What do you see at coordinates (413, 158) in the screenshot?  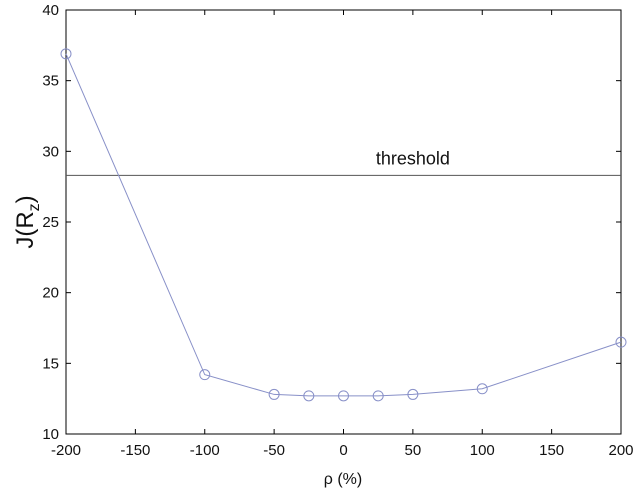 I see `threshold-label: threshold` at bounding box center [413, 158].